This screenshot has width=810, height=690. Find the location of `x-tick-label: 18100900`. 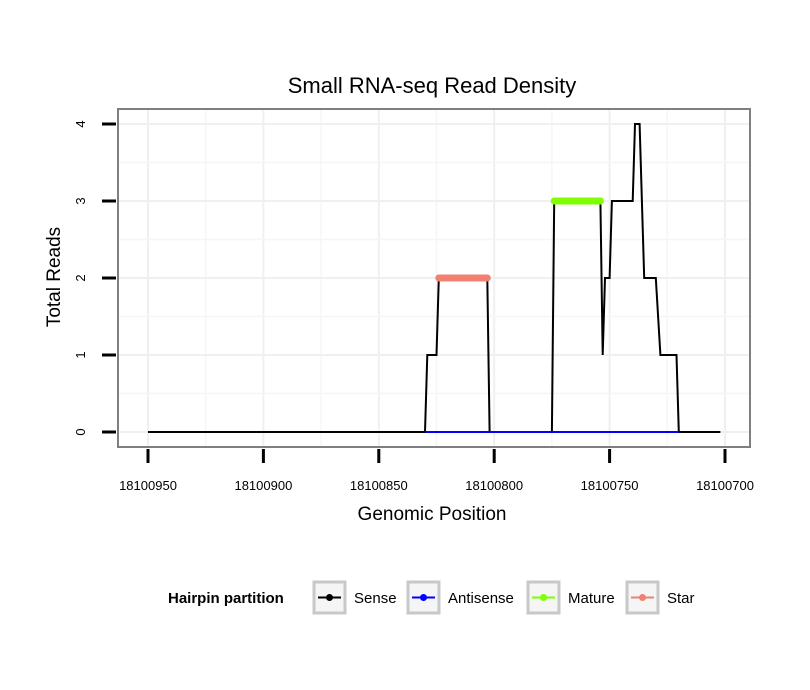

x-tick-label: 18100900 is located at coordinates (263, 485).